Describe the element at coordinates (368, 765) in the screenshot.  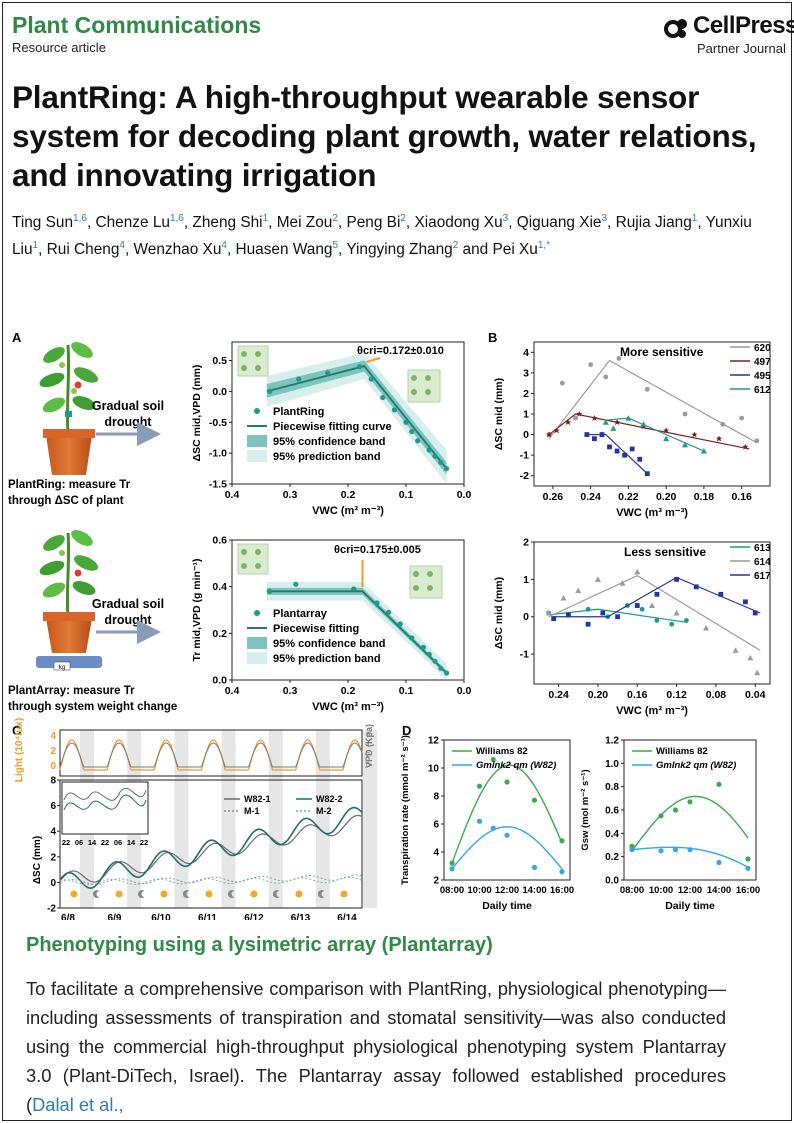
I see `y-tick-label: 0` at that location.